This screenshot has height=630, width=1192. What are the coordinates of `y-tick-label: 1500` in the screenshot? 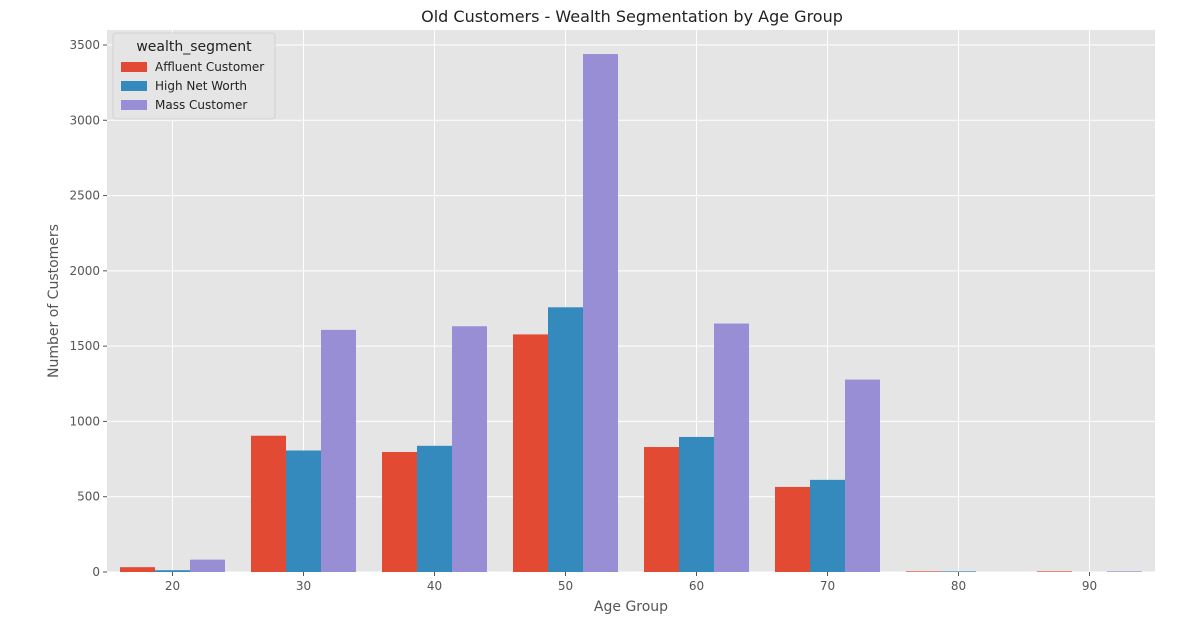 It's located at (84, 346).